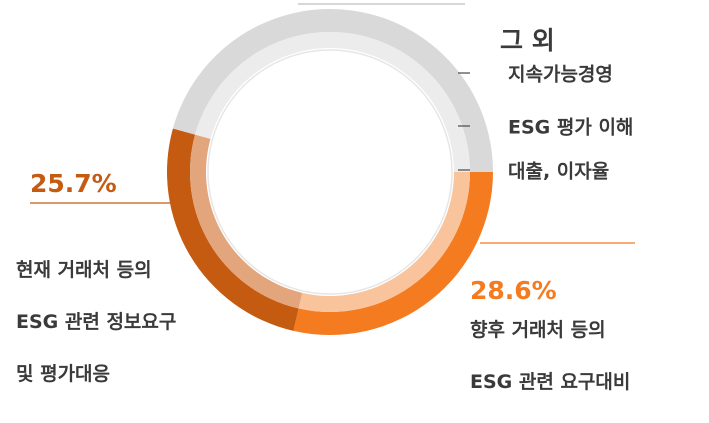  I want to click on other-item: ESG 평가 이해, so click(570, 128).